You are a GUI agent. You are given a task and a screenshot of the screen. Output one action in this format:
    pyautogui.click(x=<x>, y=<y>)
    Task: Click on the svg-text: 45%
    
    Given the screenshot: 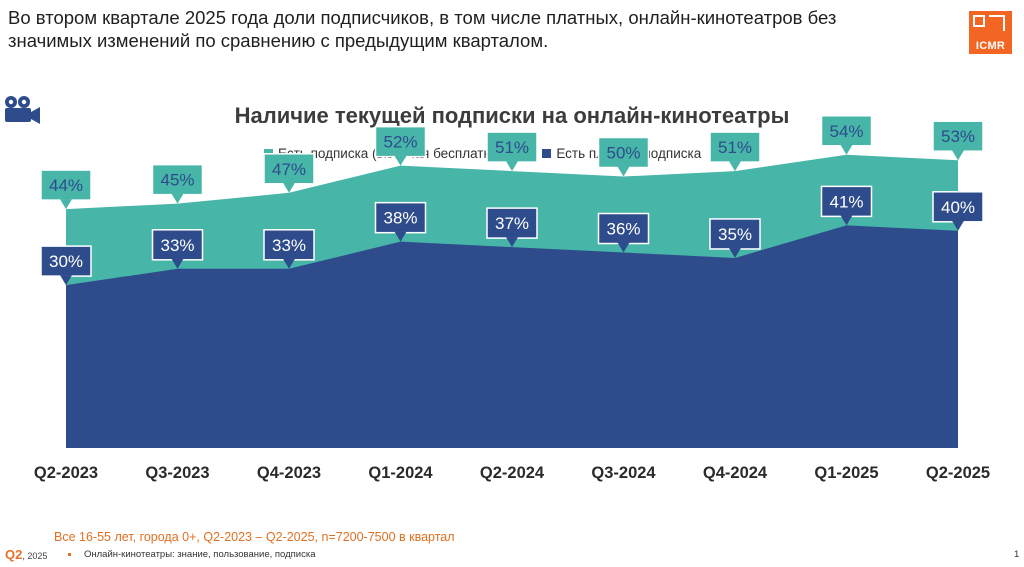 What is the action you would take?
    pyautogui.click(x=177, y=180)
    